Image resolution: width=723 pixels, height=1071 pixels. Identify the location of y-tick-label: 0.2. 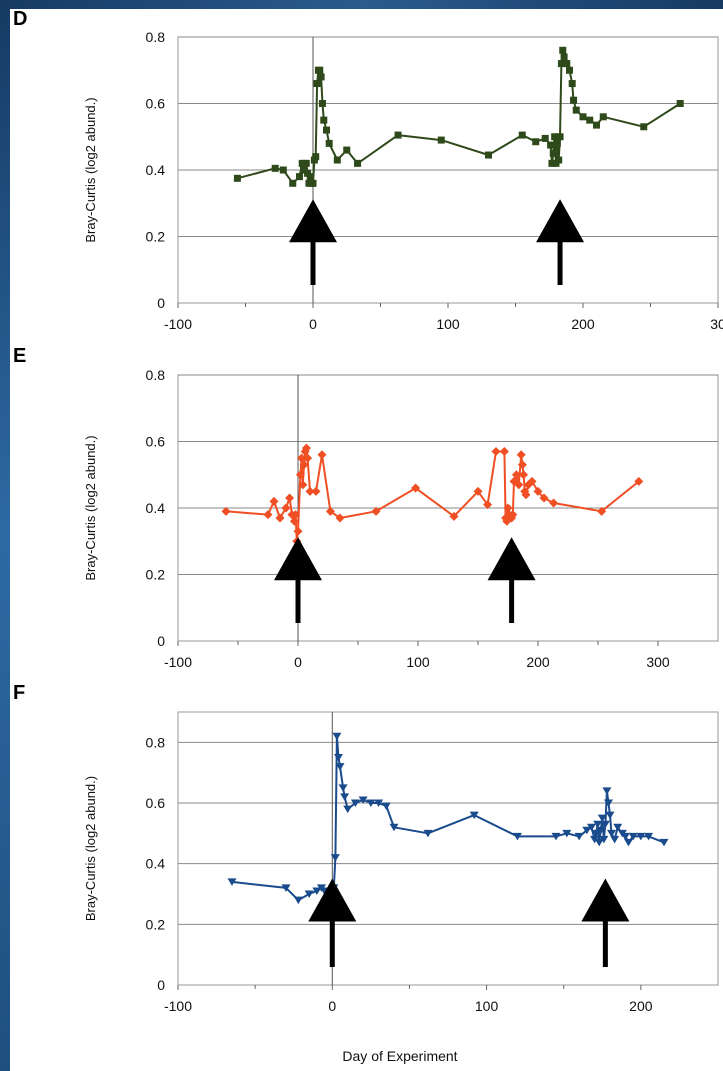
(156, 575).